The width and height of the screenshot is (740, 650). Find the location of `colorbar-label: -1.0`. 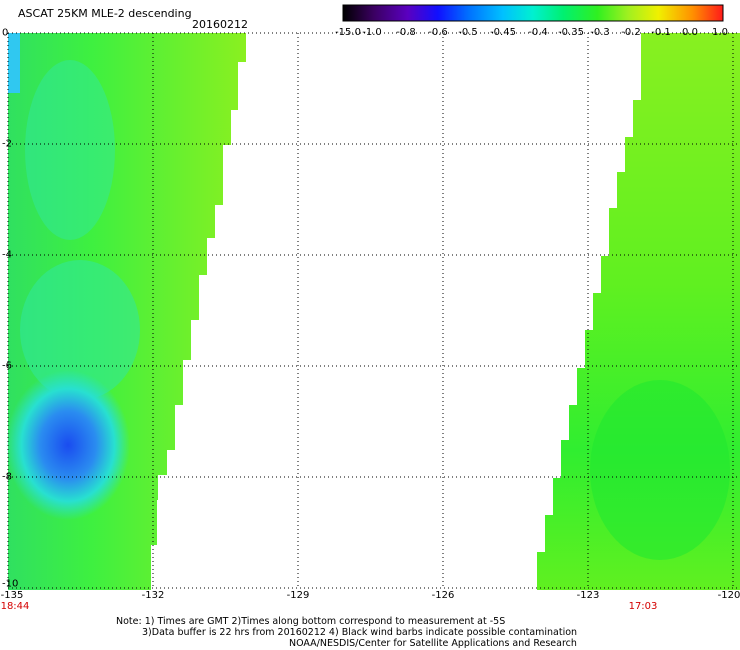

colorbar-label: -1.0 is located at coordinates (372, 32).